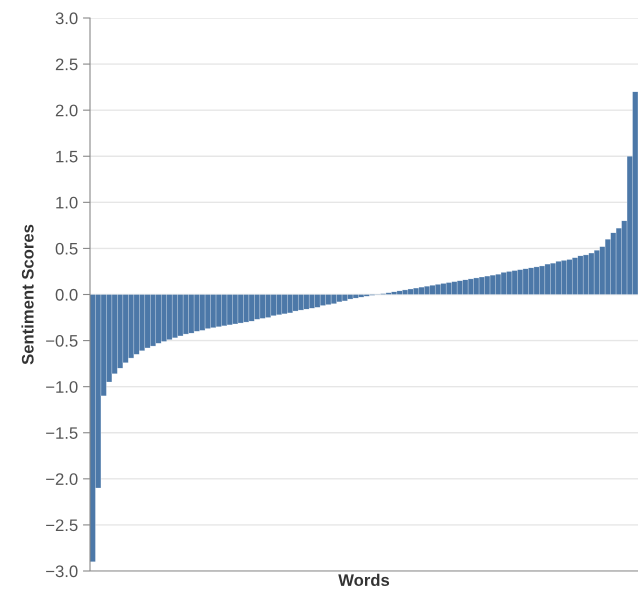  What do you see at coordinates (62, 433) in the screenshot?
I see `y-tick-label: −1.5` at bounding box center [62, 433].